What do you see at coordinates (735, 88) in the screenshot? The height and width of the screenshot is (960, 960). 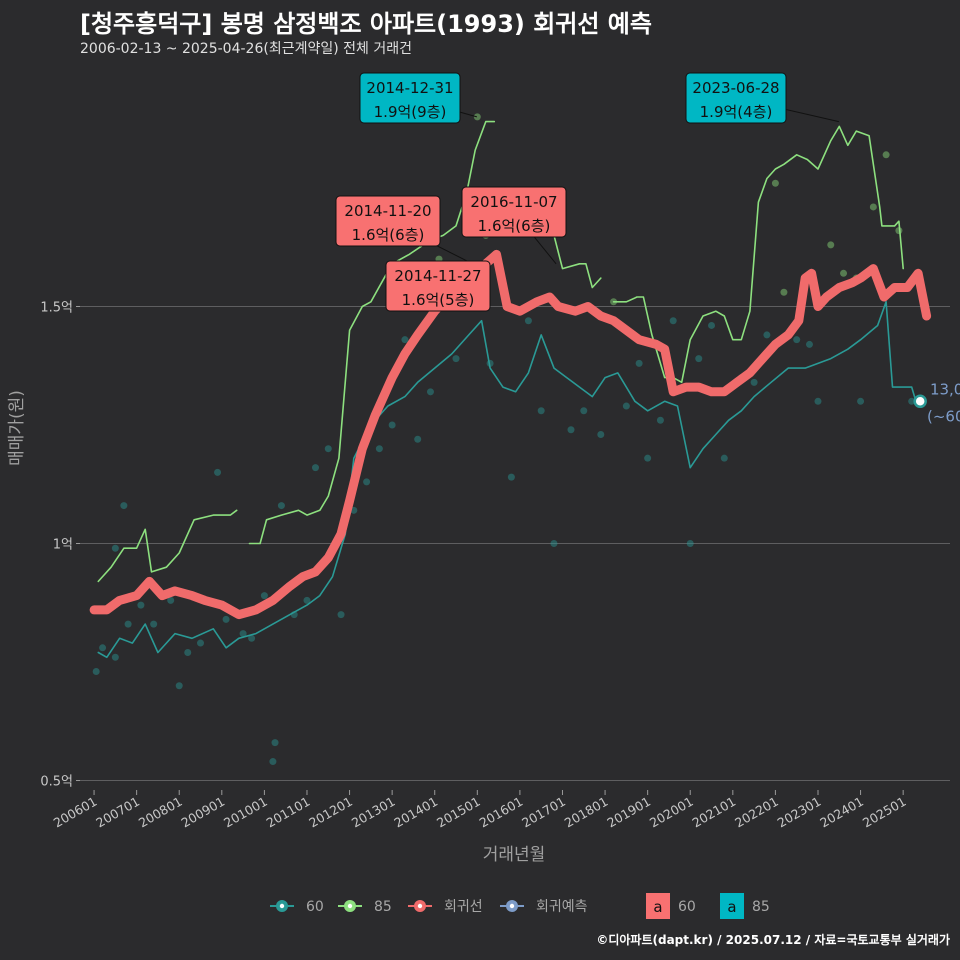 I see `annotation-date: 2023-06-28` at bounding box center [735, 88].